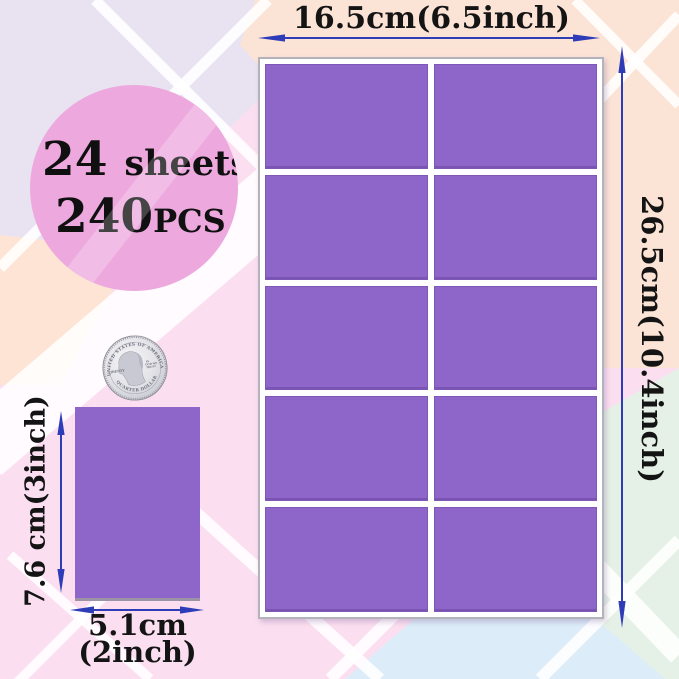 Image resolution: width=679 pixels, height=679 pixels. Describe the element at coordinates (622, 337) in the screenshot. I see `sheet-height-arrow` at that location.